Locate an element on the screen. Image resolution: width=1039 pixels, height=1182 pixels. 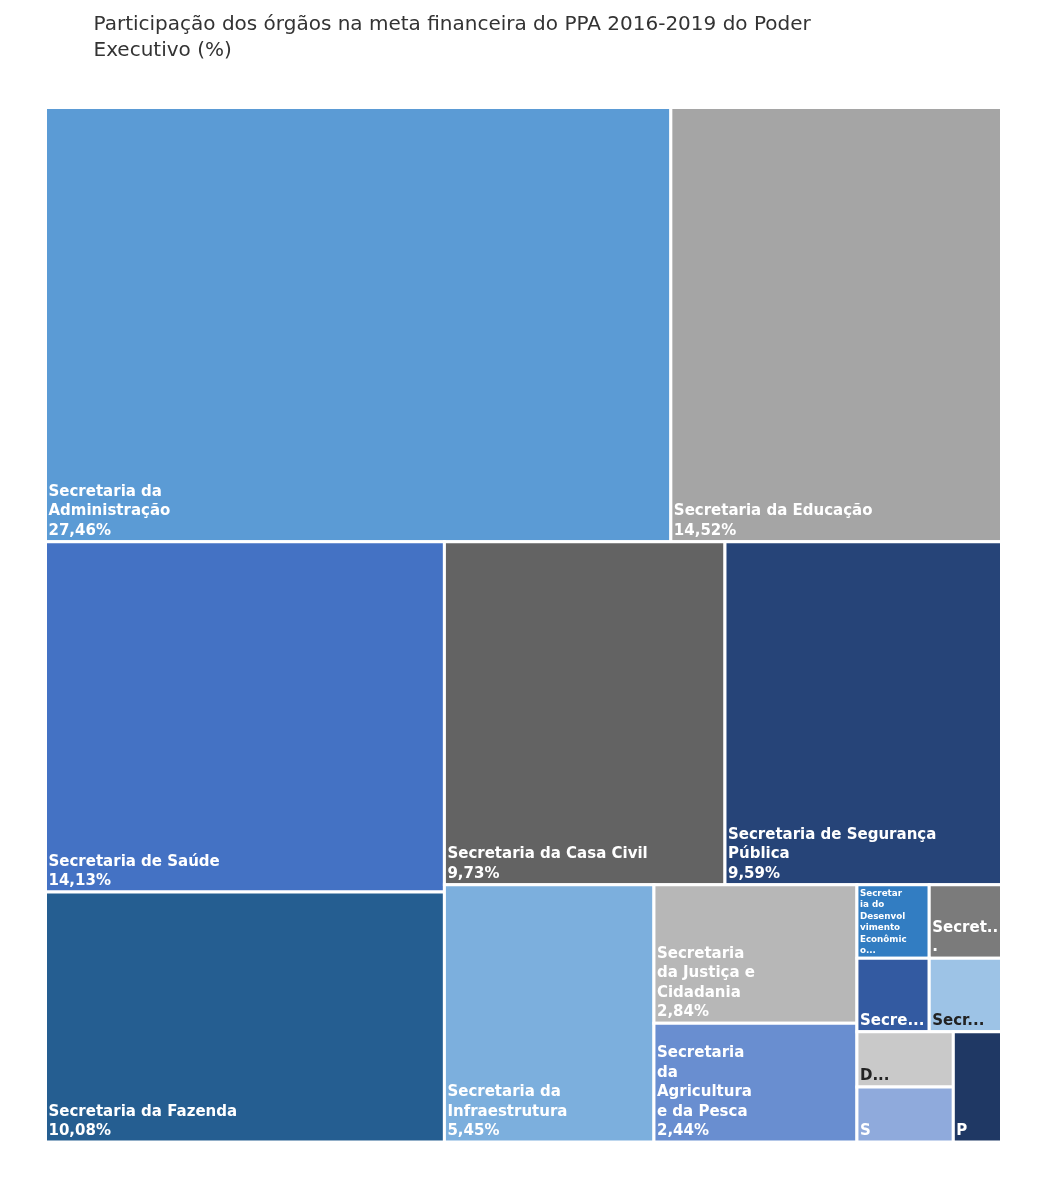
category-label: Secretaria da Casa Civil is located at coordinates (547, 853).